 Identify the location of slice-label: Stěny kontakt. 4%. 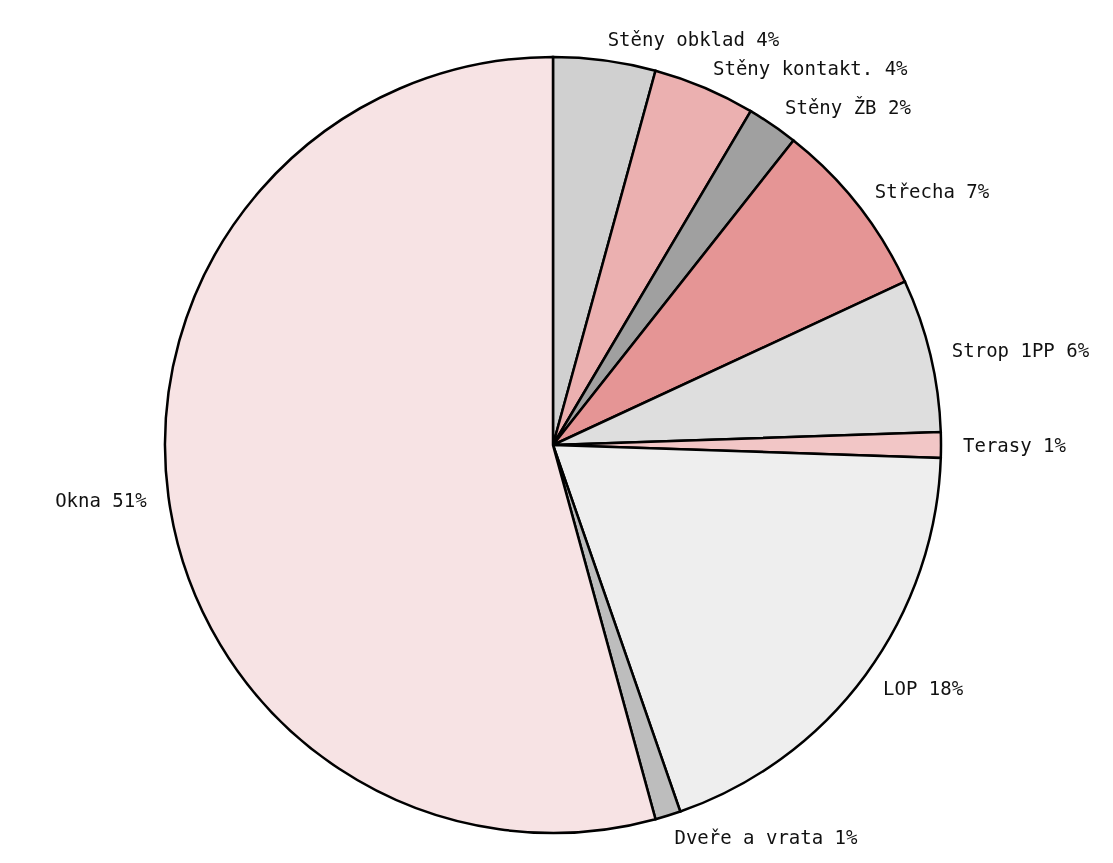
(811, 67).